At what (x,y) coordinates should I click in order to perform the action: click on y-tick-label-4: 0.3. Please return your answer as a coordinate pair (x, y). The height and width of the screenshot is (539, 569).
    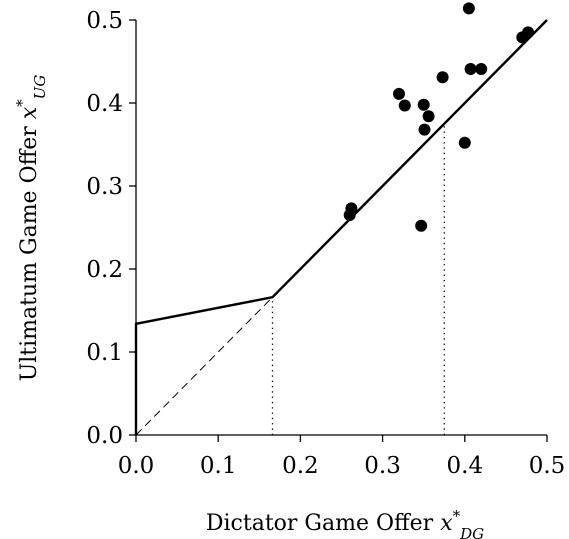
    Looking at the image, I should click on (104, 187).